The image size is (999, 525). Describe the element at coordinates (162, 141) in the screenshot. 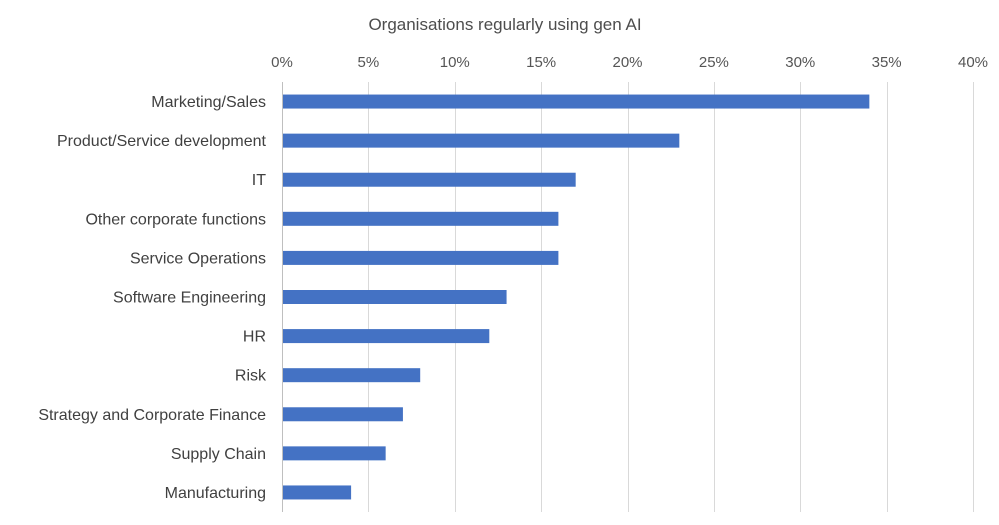

I see `category-label: Product/Service development` at that location.